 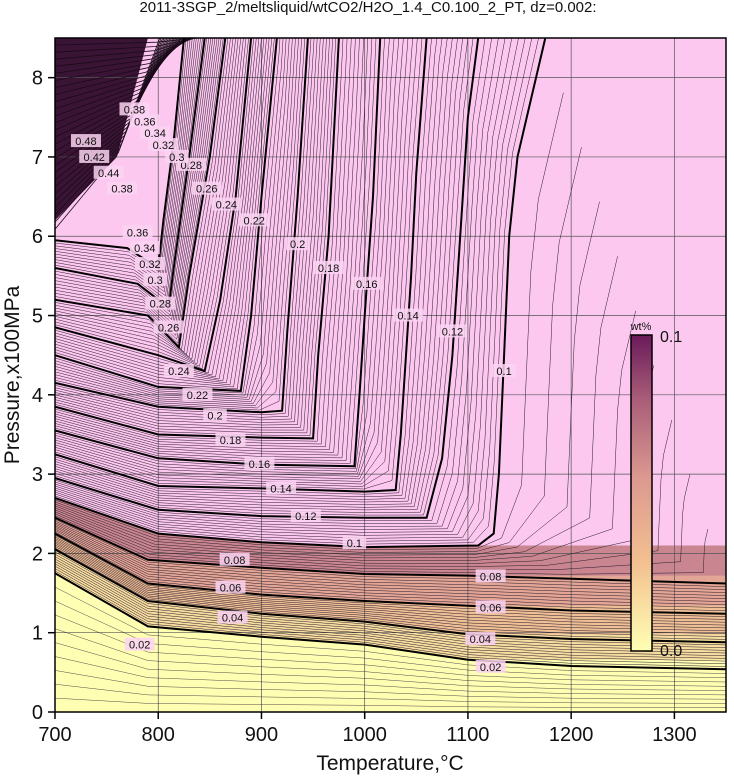 I want to click on contour-label: 0.38, so click(x=134, y=110).